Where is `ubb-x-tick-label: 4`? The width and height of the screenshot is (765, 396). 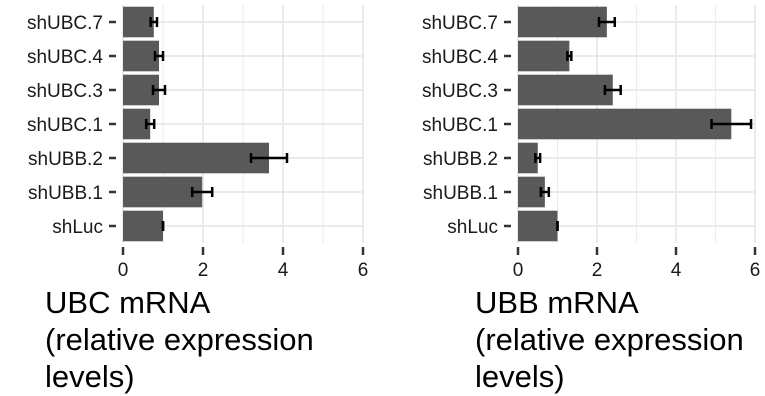 ubb-x-tick-label: 4 is located at coordinates (676, 270).